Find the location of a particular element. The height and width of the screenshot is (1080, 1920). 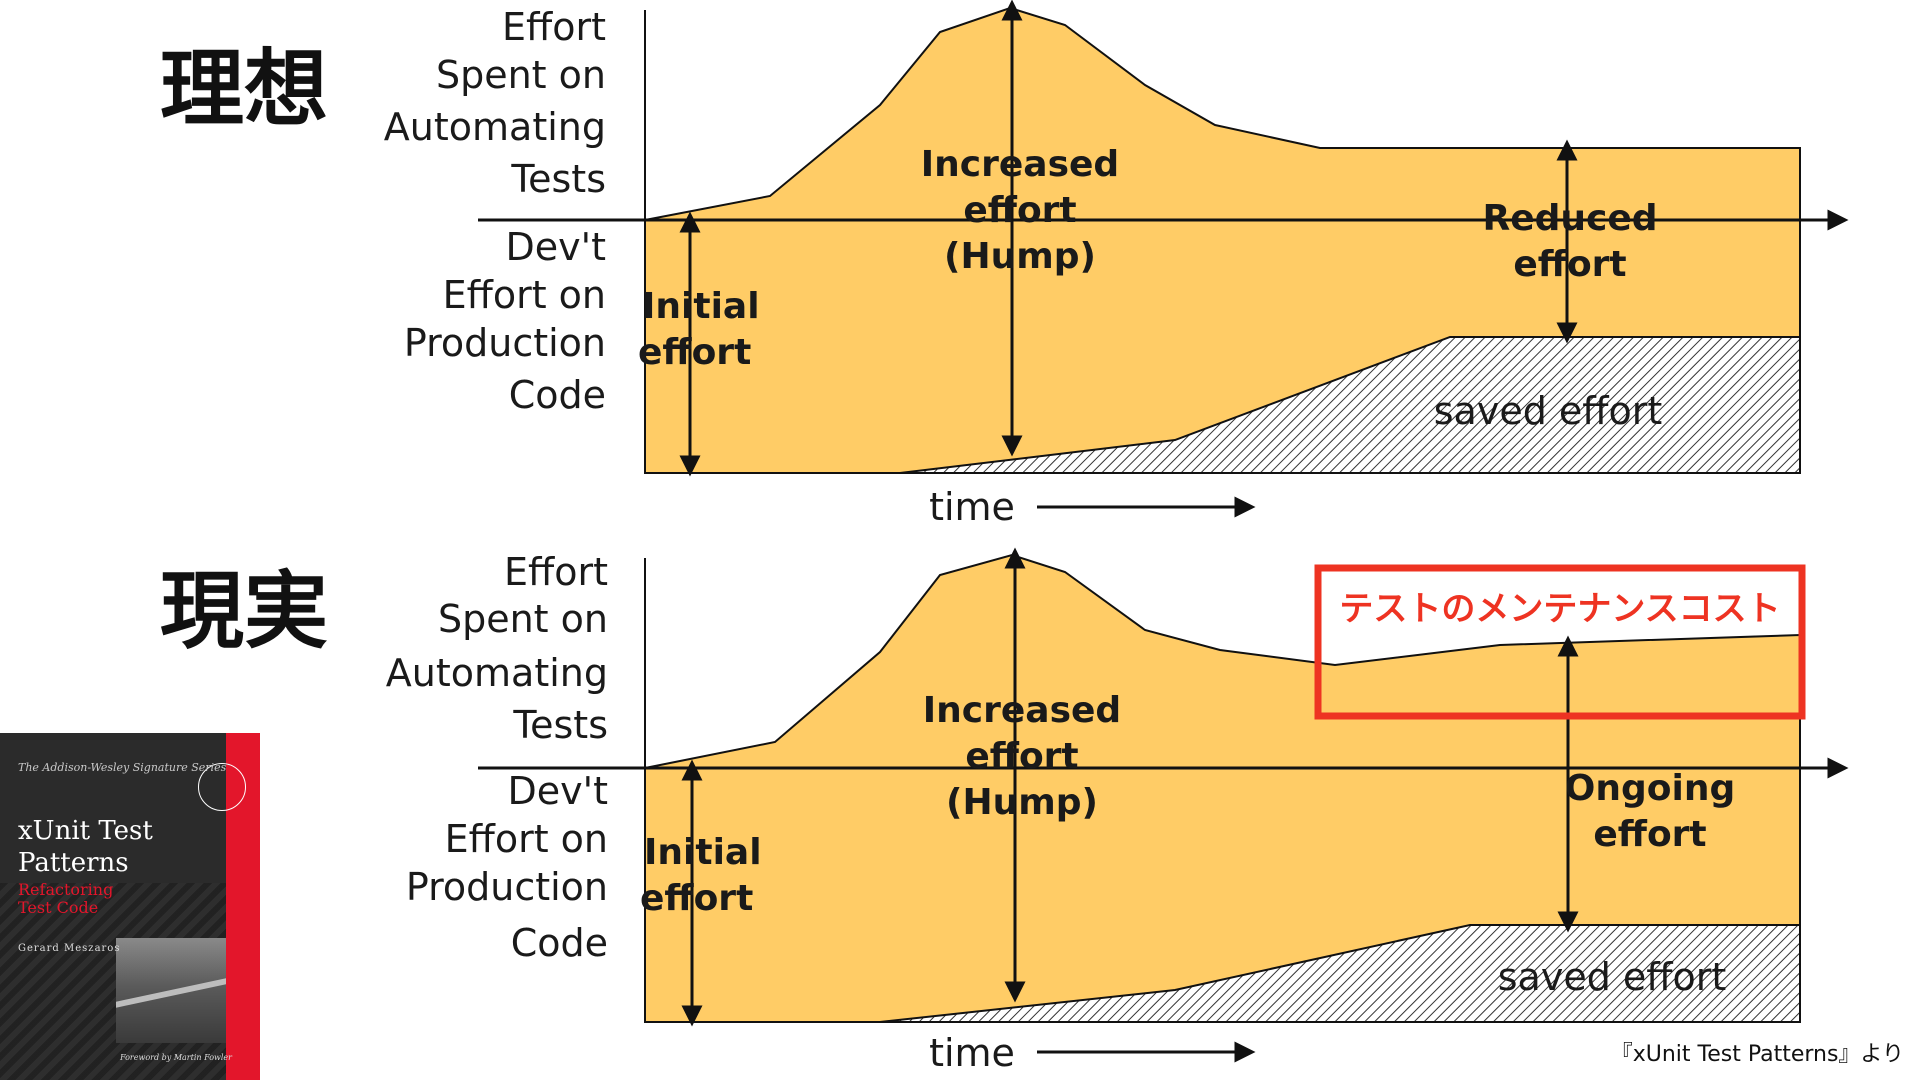

hump-label-bottom: Increased effort (Hump) is located at coordinates (1022, 756).